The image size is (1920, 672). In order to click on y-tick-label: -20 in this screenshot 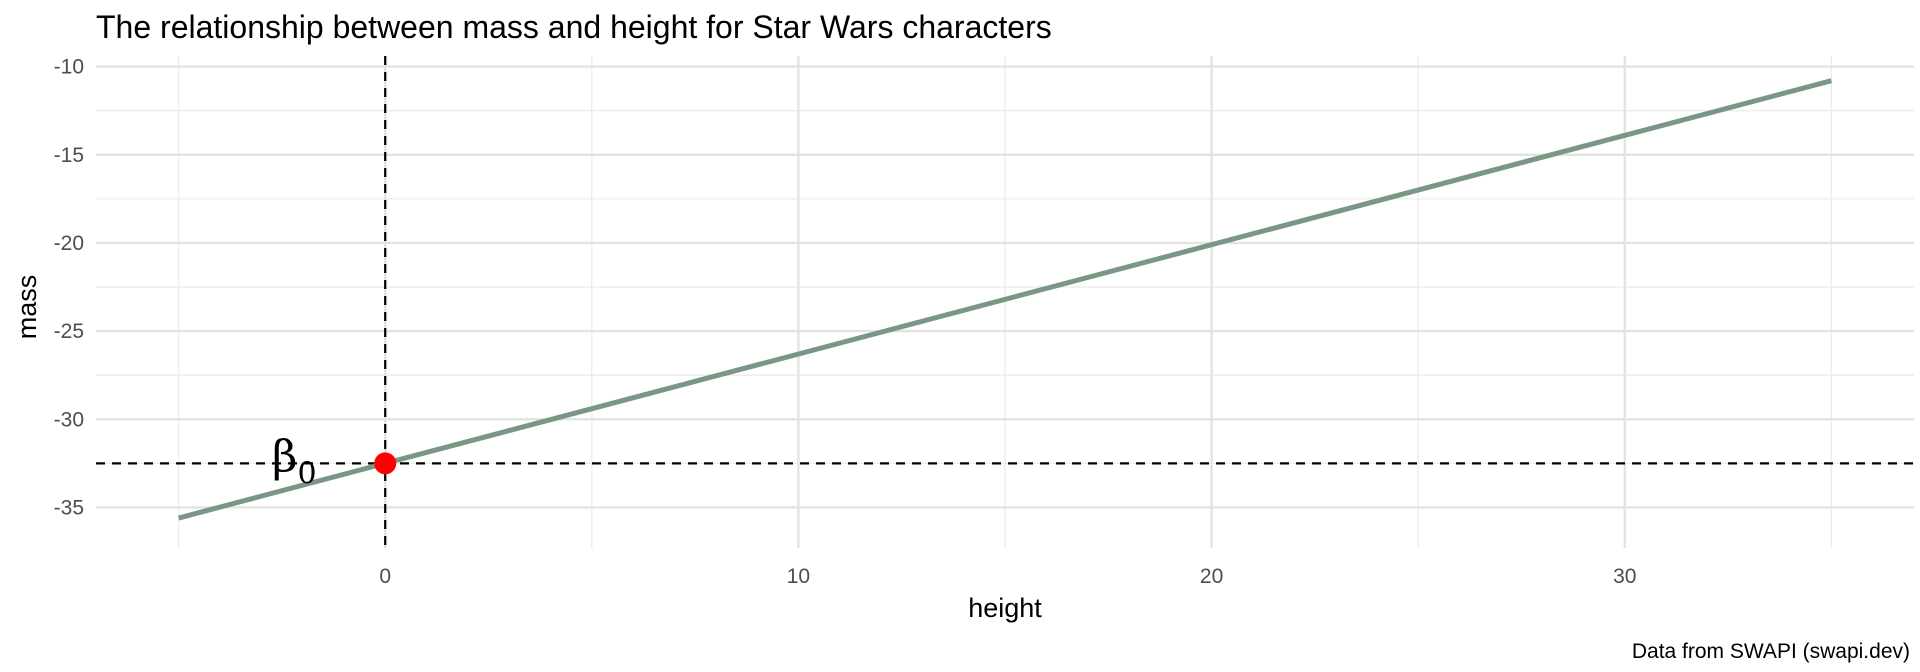, I will do `click(69, 243)`.